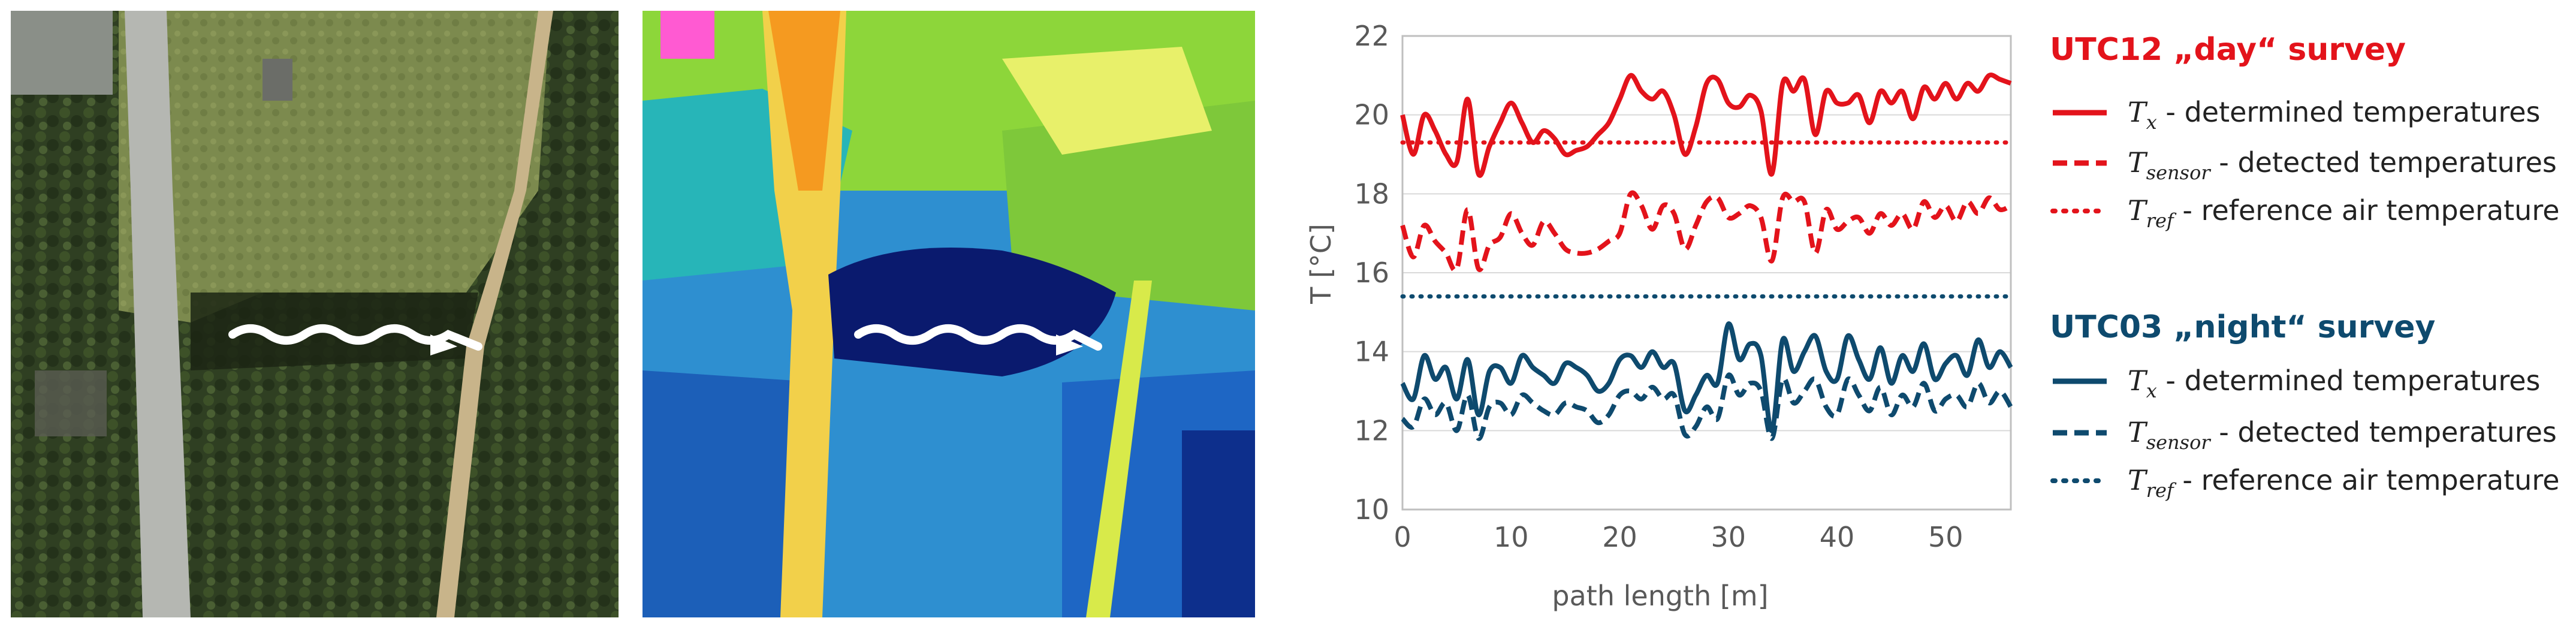  Describe the element at coordinates (2367, 480) in the screenshot. I see `legend-night-tr-text: - reference air temperature` at that location.